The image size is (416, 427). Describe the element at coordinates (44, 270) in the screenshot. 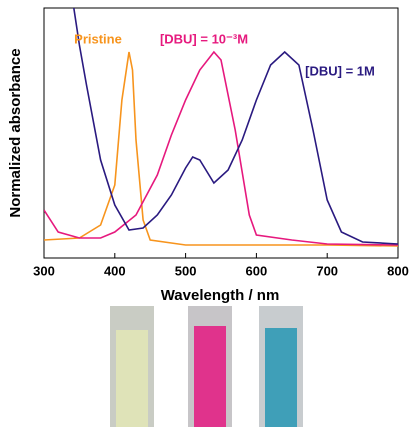

I see `x-tick-label: 300` at that location.